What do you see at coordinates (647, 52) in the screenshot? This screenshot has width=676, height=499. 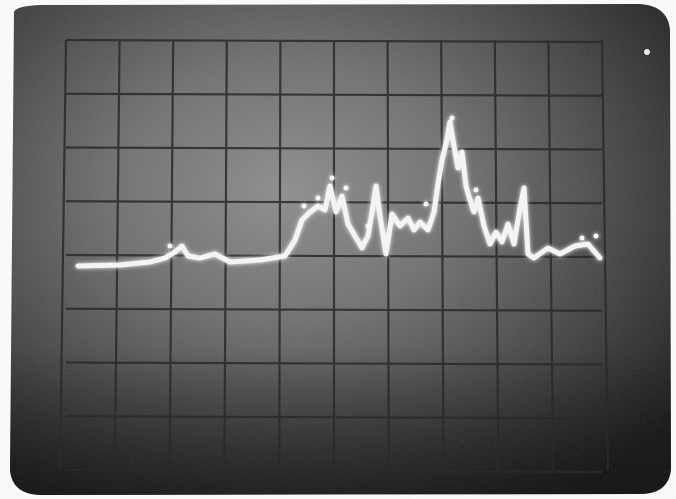 I see `reflection-spot` at bounding box center [647, 52].